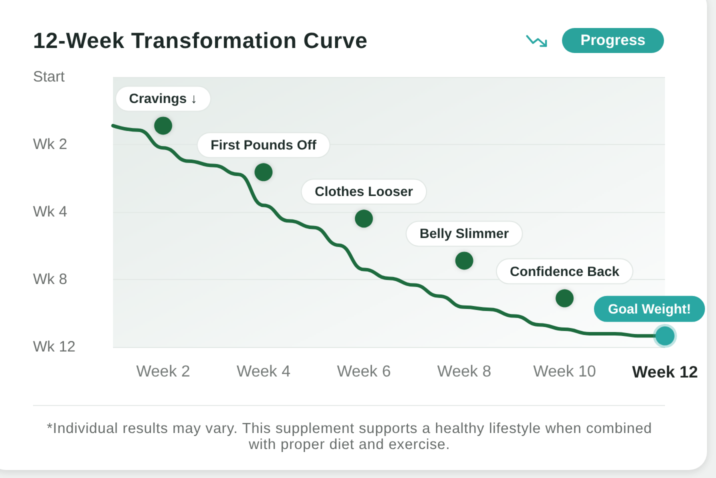  I want to click on x-tick-label: Week 8, so click(464, 372).